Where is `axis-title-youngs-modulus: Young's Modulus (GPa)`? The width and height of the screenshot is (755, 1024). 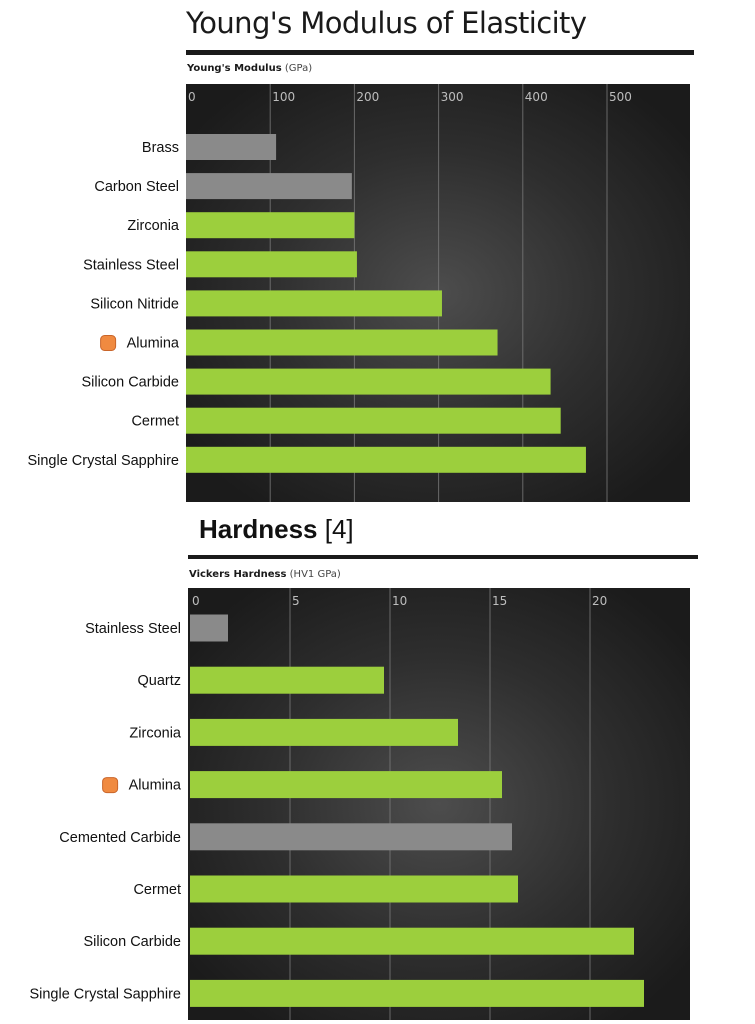
axis-title-youngs-modulus: Young's Modulus (GPa) is located at coordinates (249, 68).